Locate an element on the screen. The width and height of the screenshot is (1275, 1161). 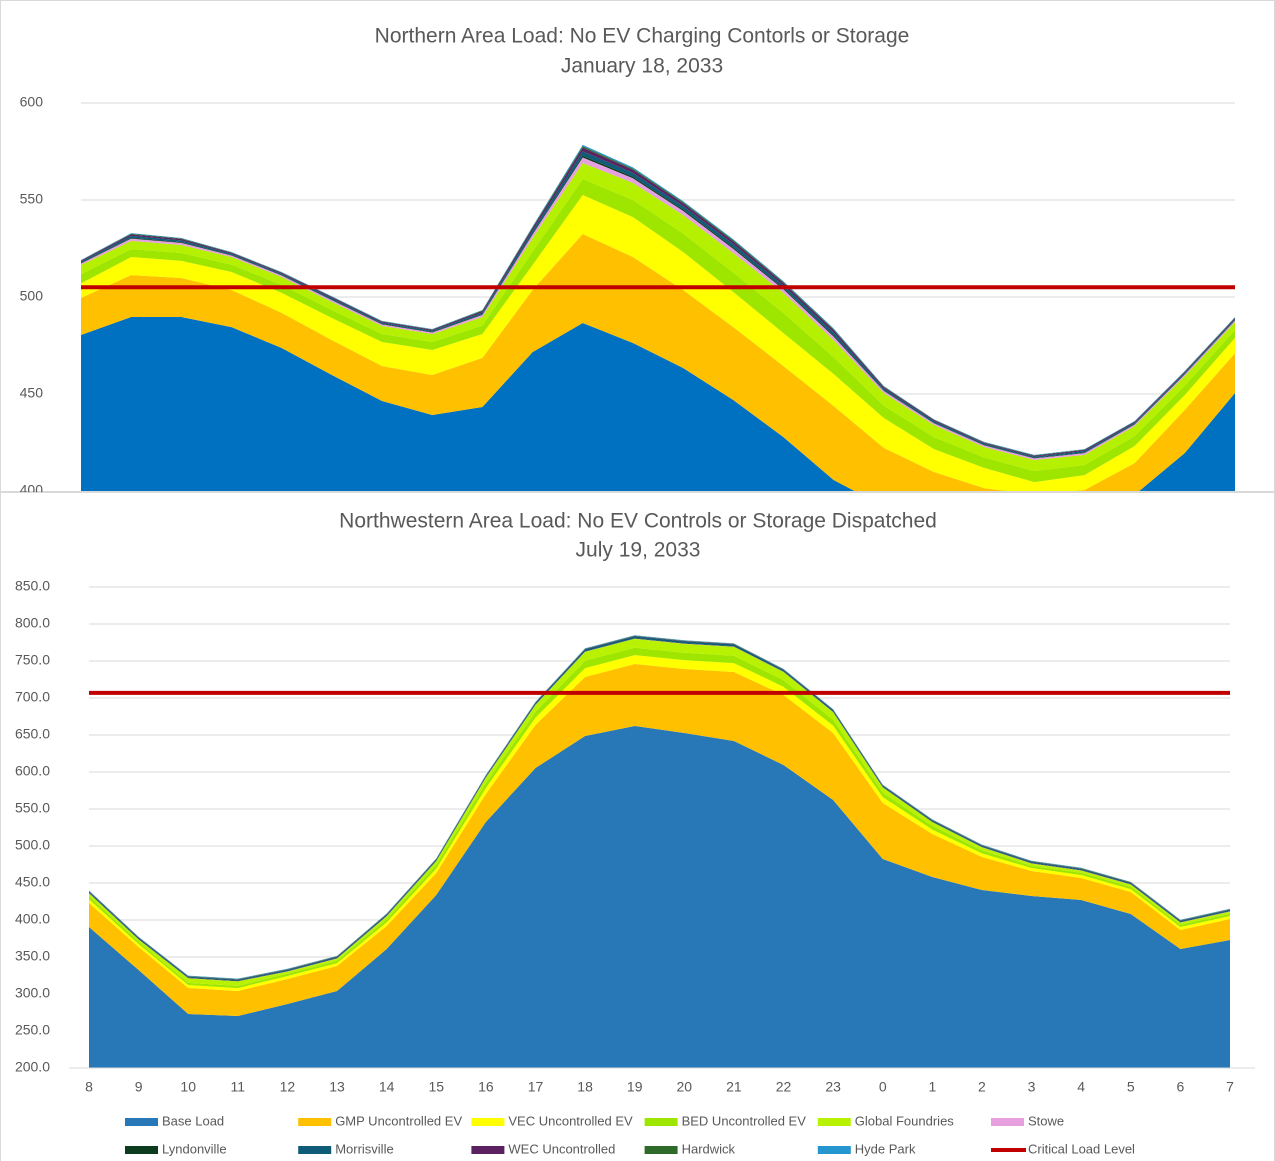
chart-subtitle: July 19, 2033 is located at coordinates (638, 550).